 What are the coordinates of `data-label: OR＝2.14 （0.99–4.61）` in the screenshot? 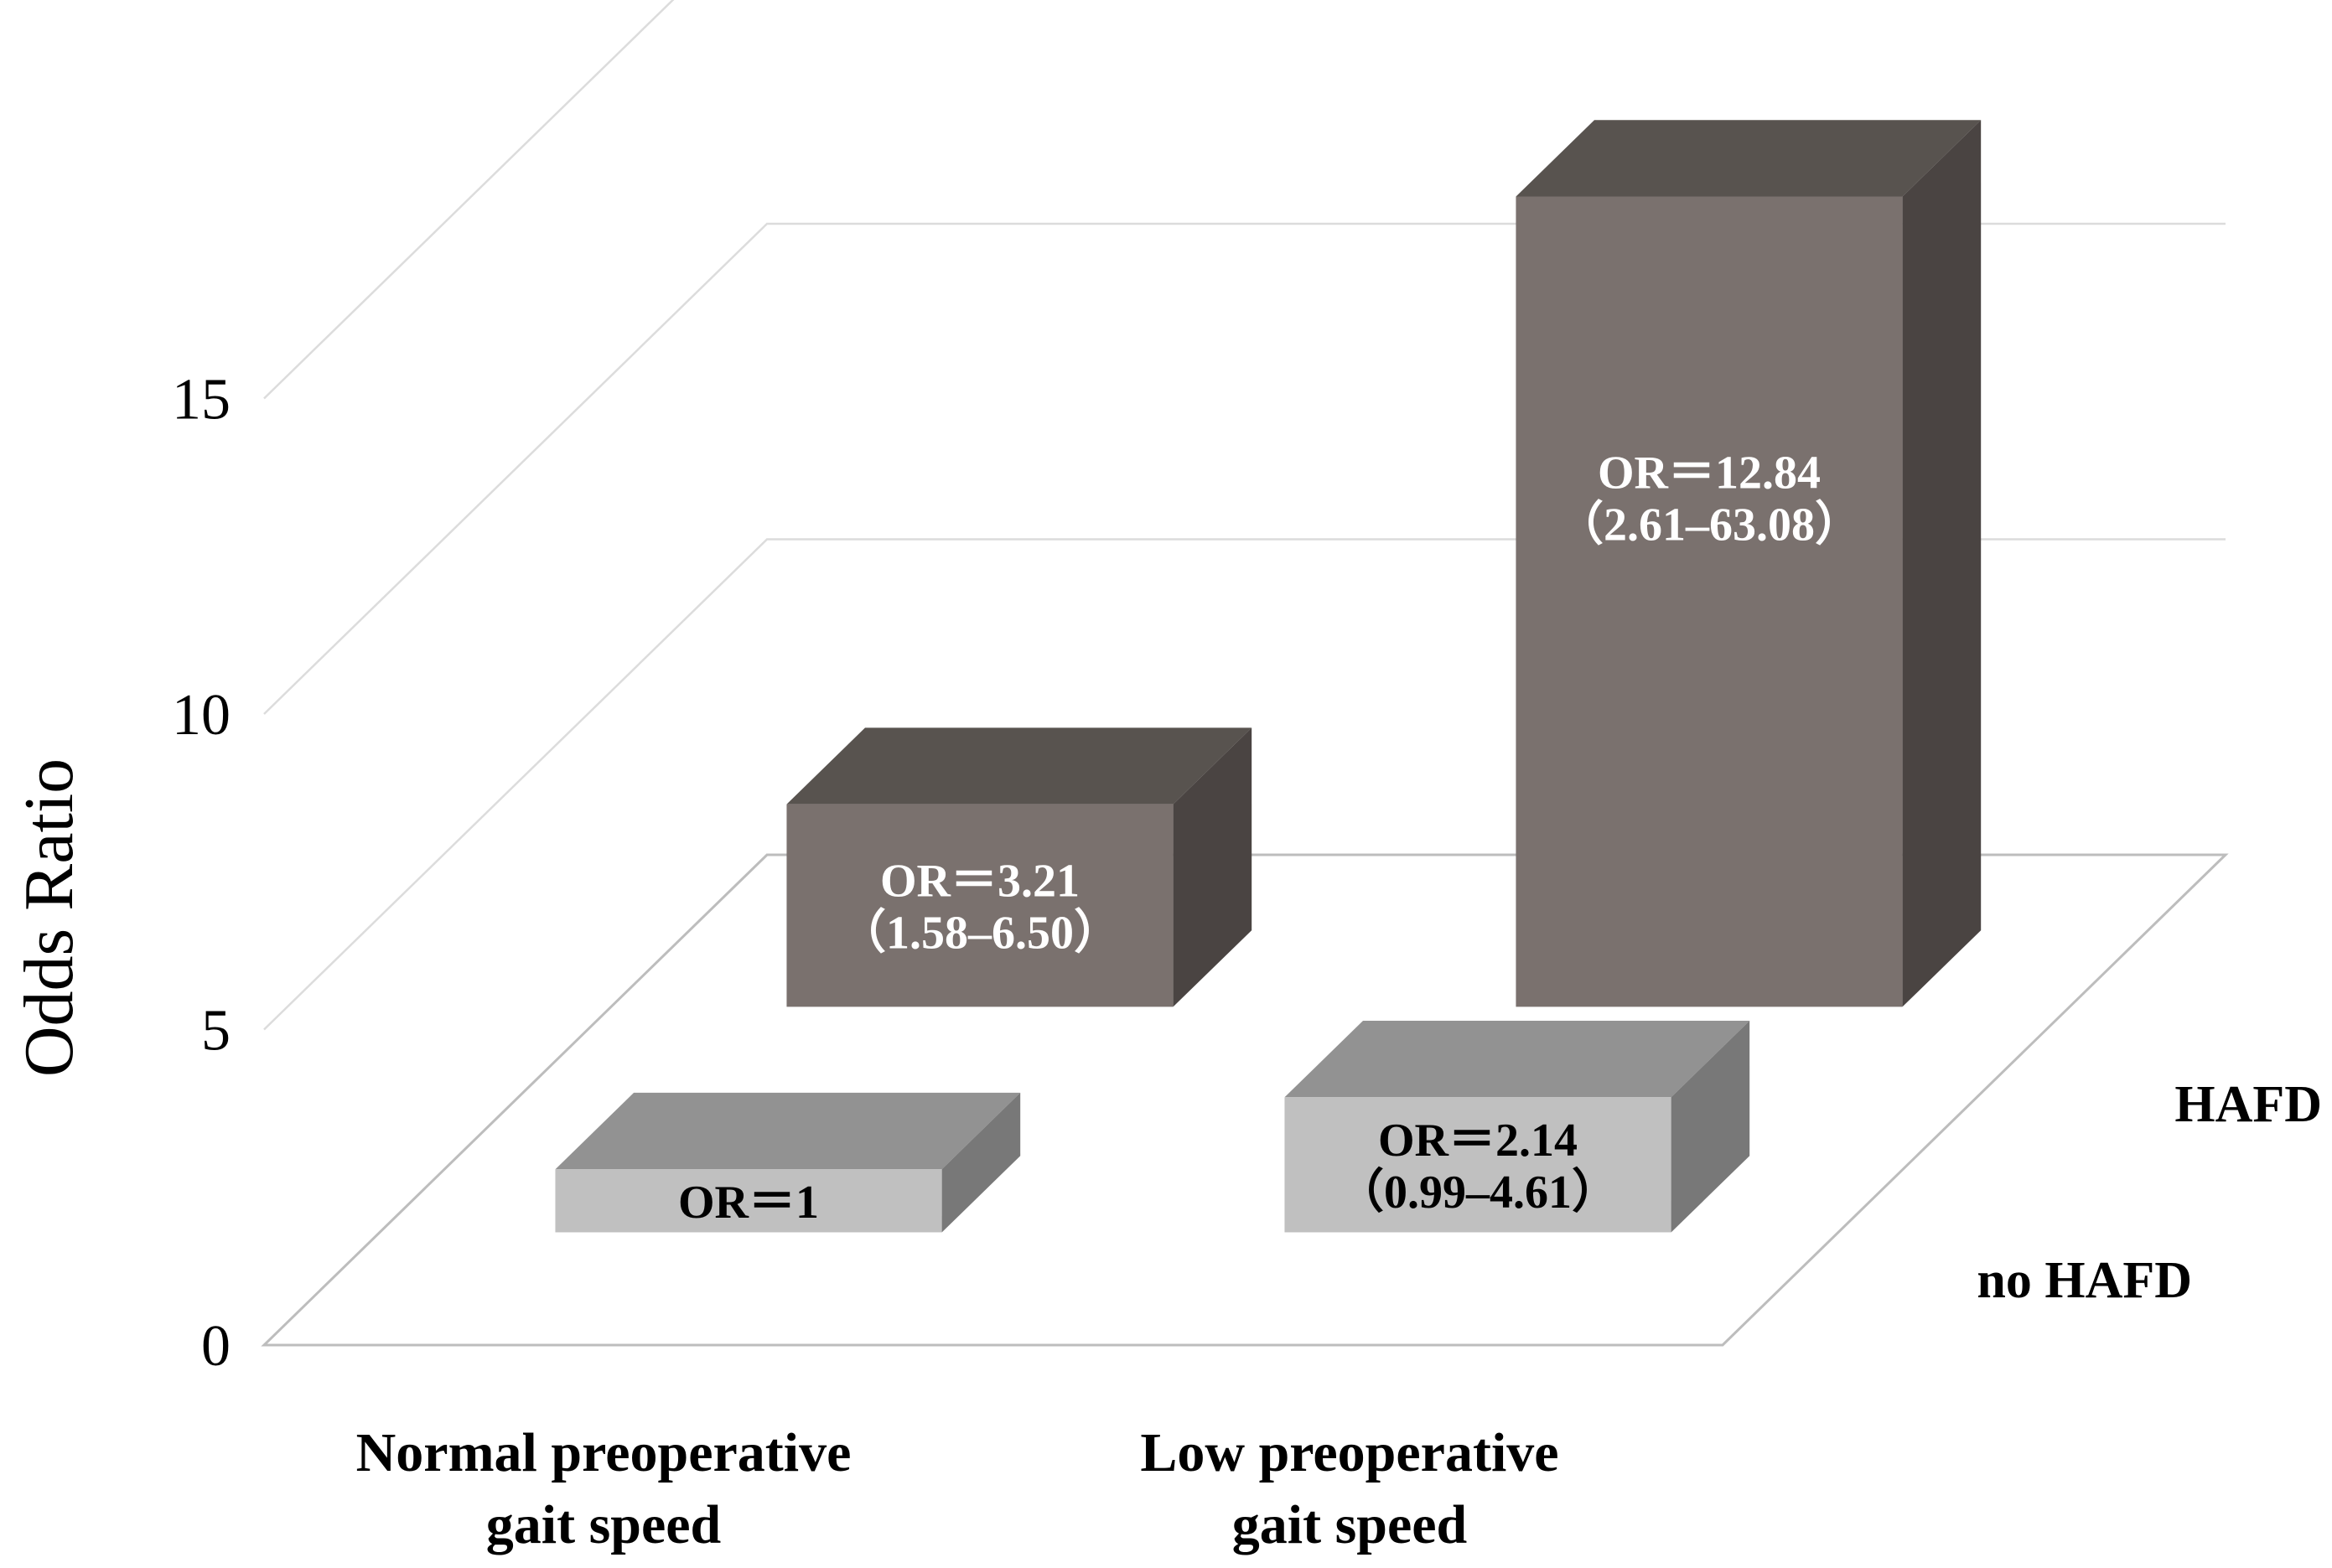 It's located at (1478, 1167).